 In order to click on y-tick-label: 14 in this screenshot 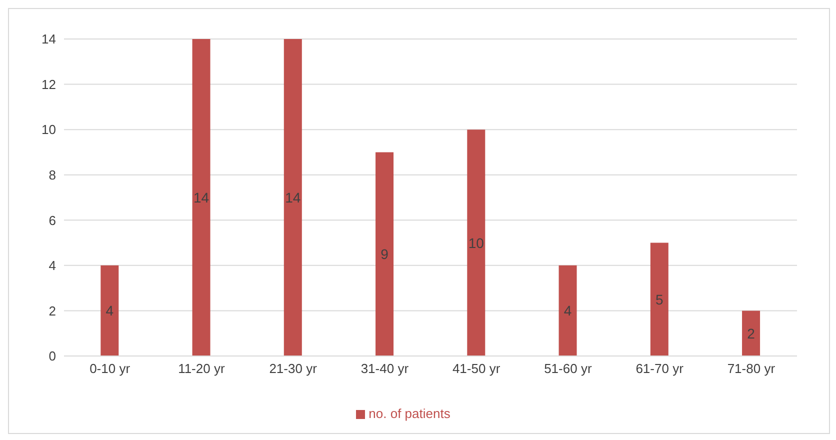, I will do `click(49, 39)`.